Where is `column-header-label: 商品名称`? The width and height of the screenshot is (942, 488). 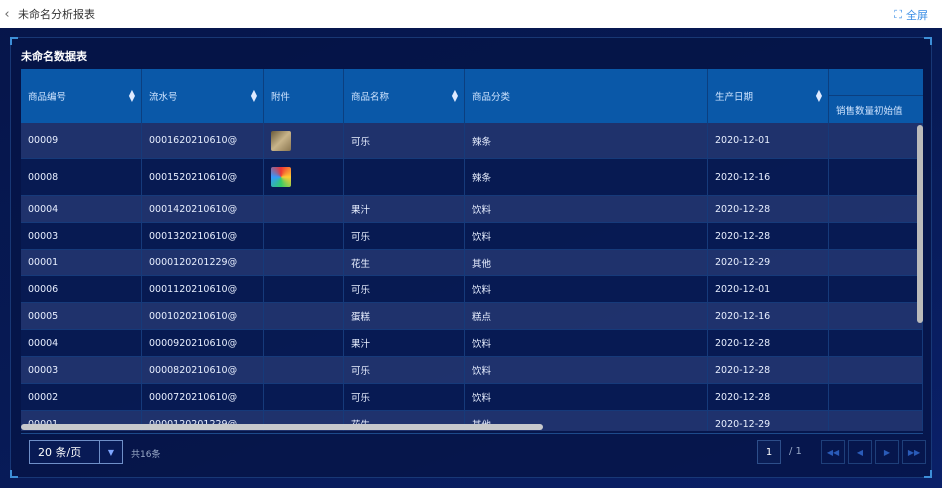
column-header-label: 商品名称 is located at coordinates (370, 97).